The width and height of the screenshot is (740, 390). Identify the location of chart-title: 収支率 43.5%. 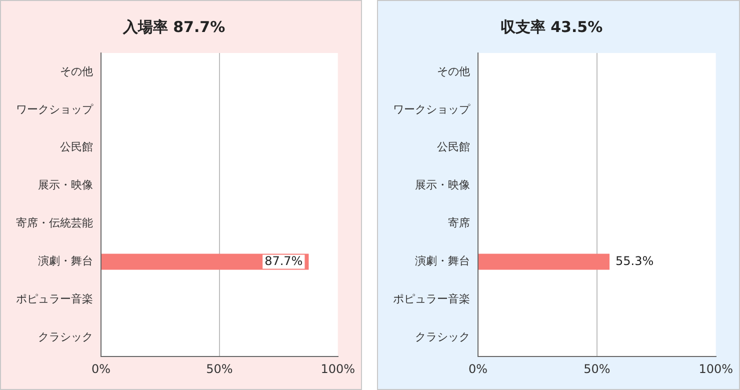
(551, 27).